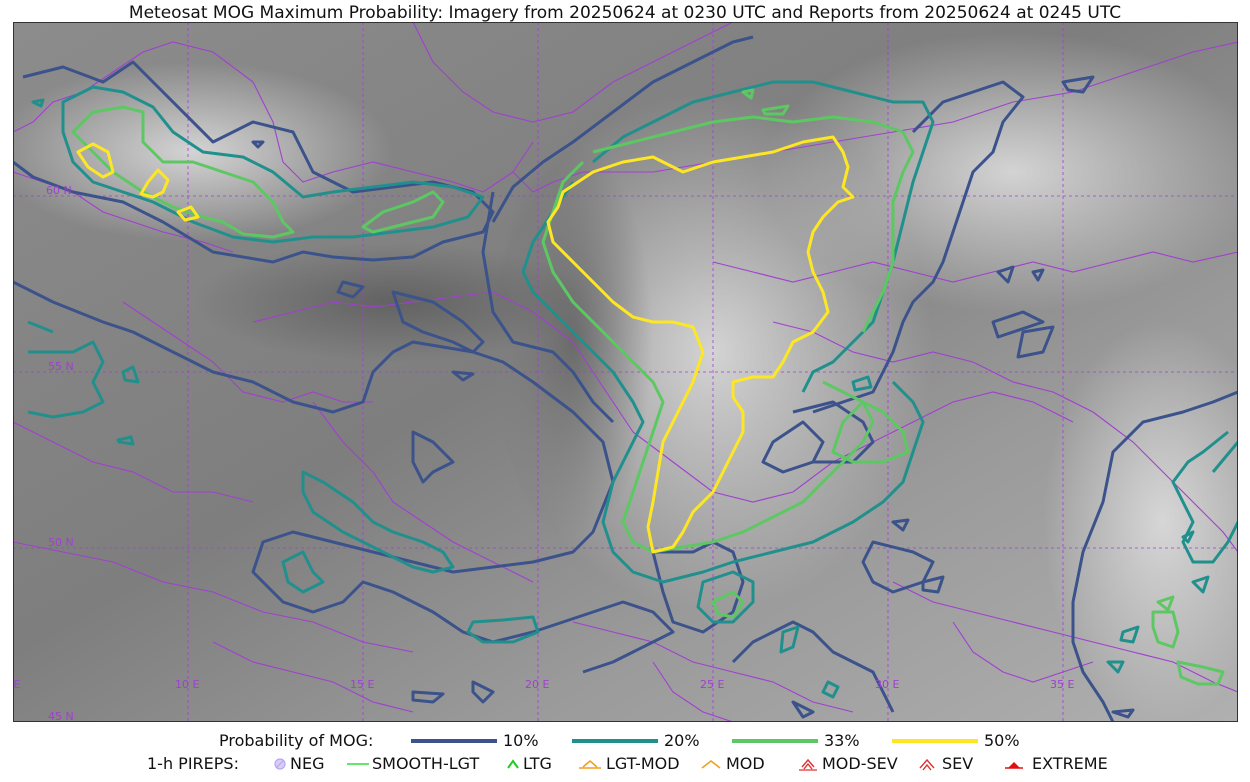  Describe the element at coordinates (1062, 684) in the screenshot. I see `lon-label-35: 35 E` at that location.